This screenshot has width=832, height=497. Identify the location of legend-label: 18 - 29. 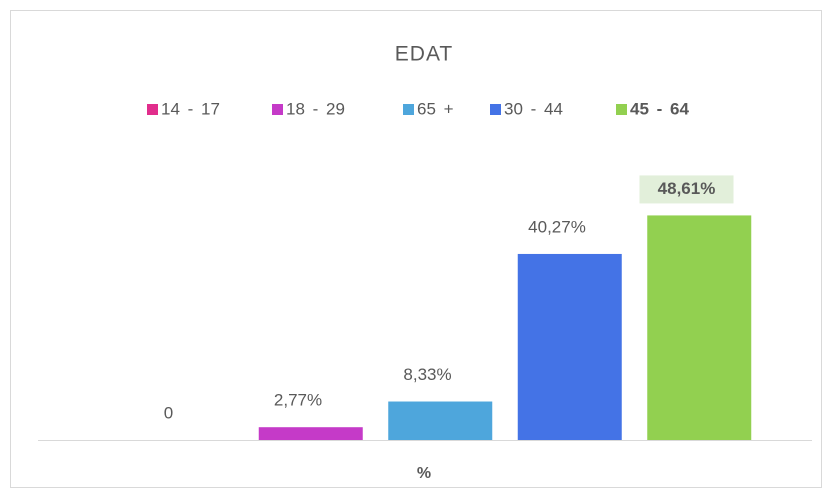
(315, 108).